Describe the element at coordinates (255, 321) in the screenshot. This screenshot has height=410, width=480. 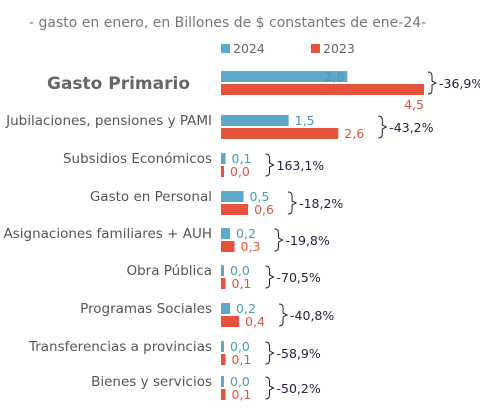
I see `value-label-2023: 0,4` at that location.